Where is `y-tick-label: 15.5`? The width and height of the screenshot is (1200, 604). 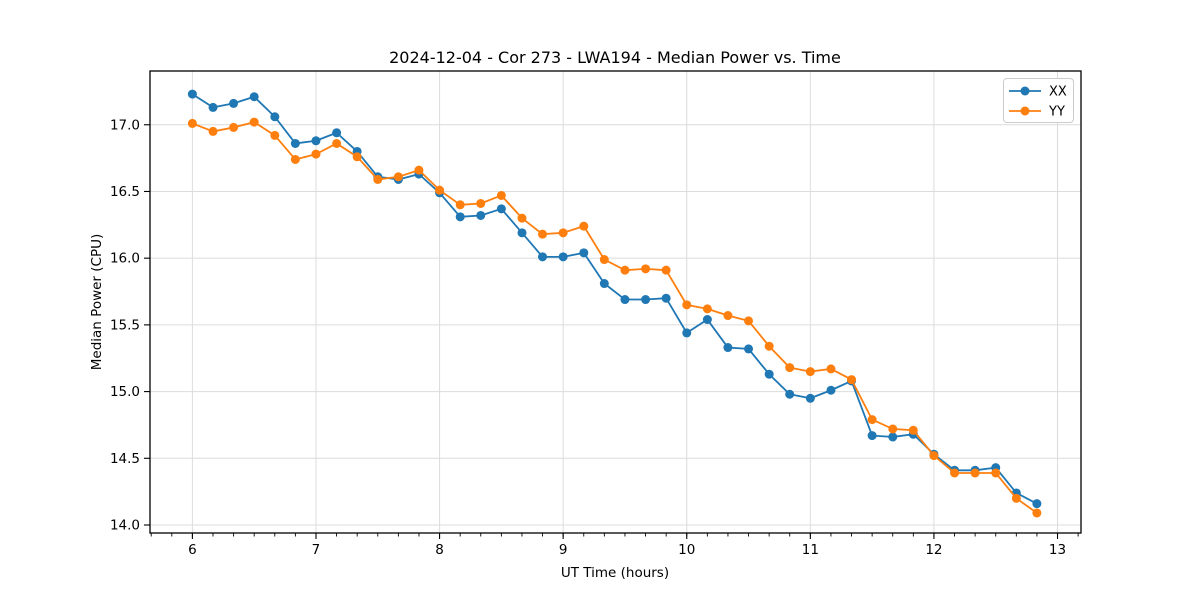 y-tick-label: 15.5 is located at coordinates (125, 325).